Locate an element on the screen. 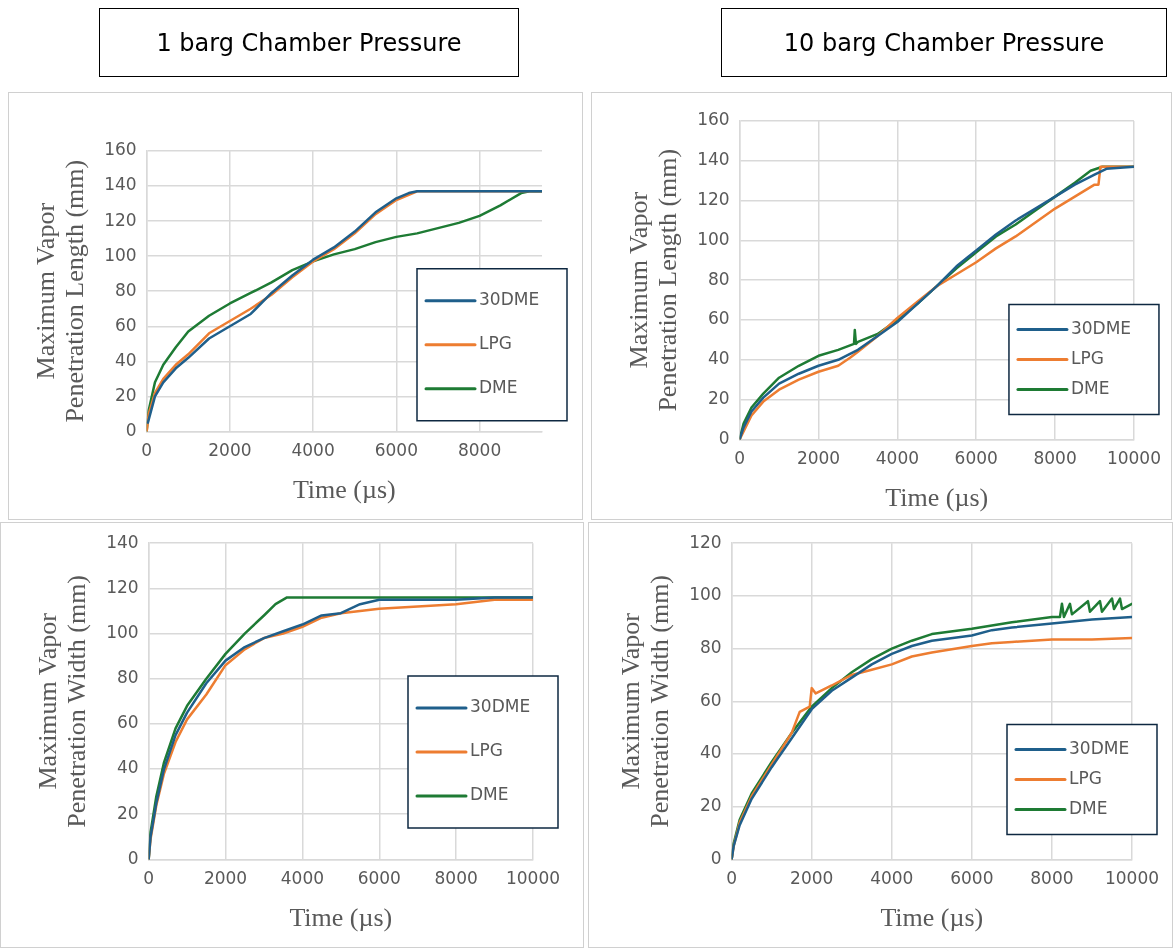  chart-title: 10 barg Chamber Pressure is located at coordinates (944, 42).